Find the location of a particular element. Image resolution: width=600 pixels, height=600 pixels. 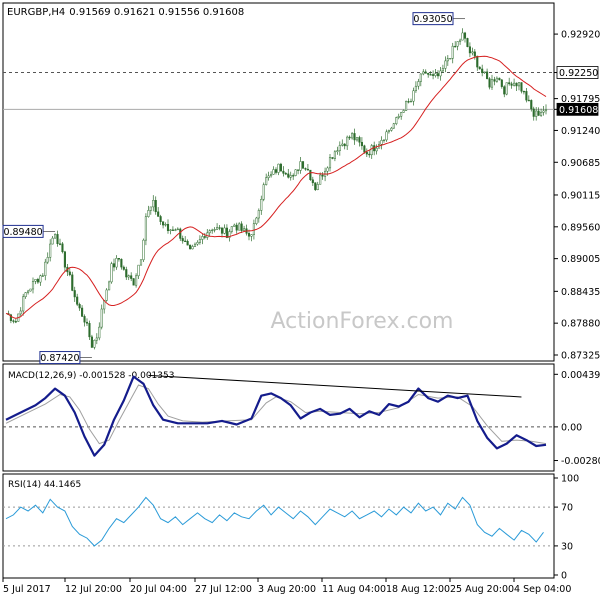

high-annotation-box is located at coordinates (433, 19).